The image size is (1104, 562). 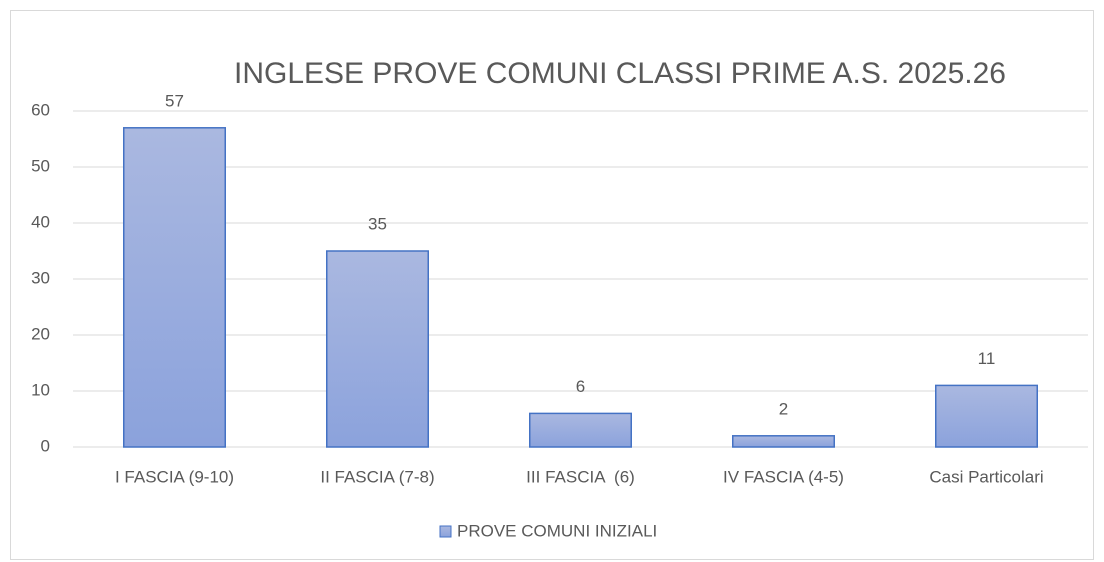 What do you see at coordinates (40, 165) in the screenshot?
I see `y-tick-label: 50` at bounding box center [40, 165].